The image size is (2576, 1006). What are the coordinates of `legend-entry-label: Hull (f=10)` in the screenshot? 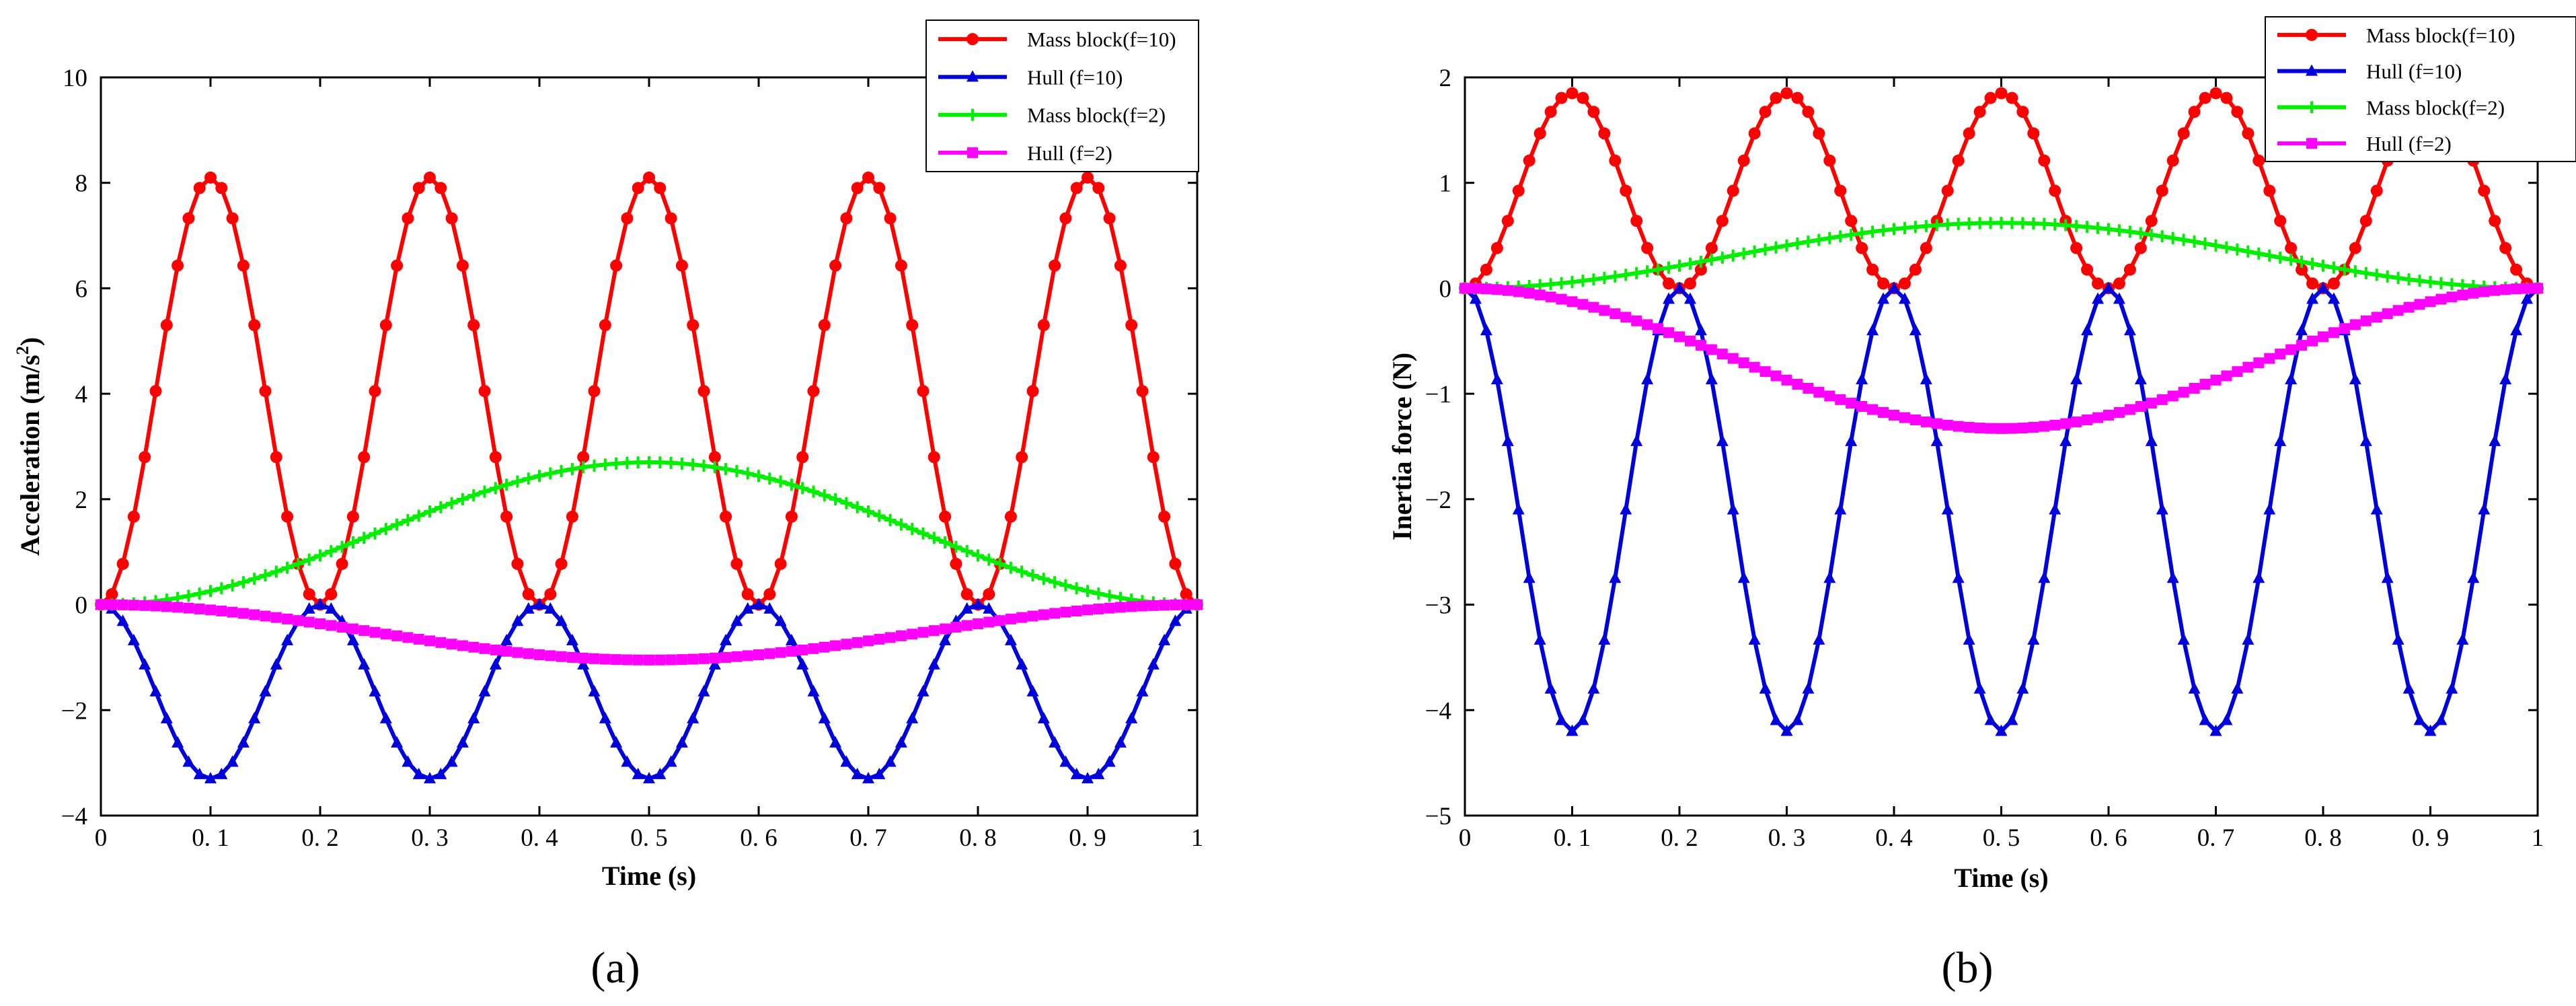 It's located at (1075, 77).